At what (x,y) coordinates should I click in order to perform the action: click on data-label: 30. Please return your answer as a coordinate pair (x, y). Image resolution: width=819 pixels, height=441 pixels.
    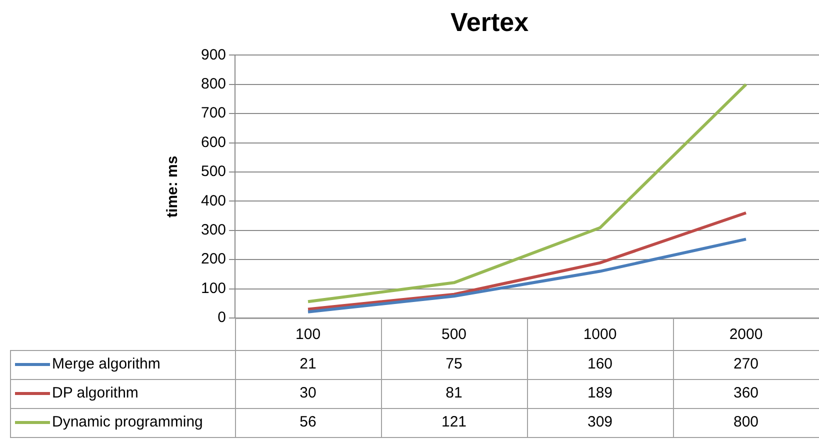
    Looking at the image, I should click on (308, 393).